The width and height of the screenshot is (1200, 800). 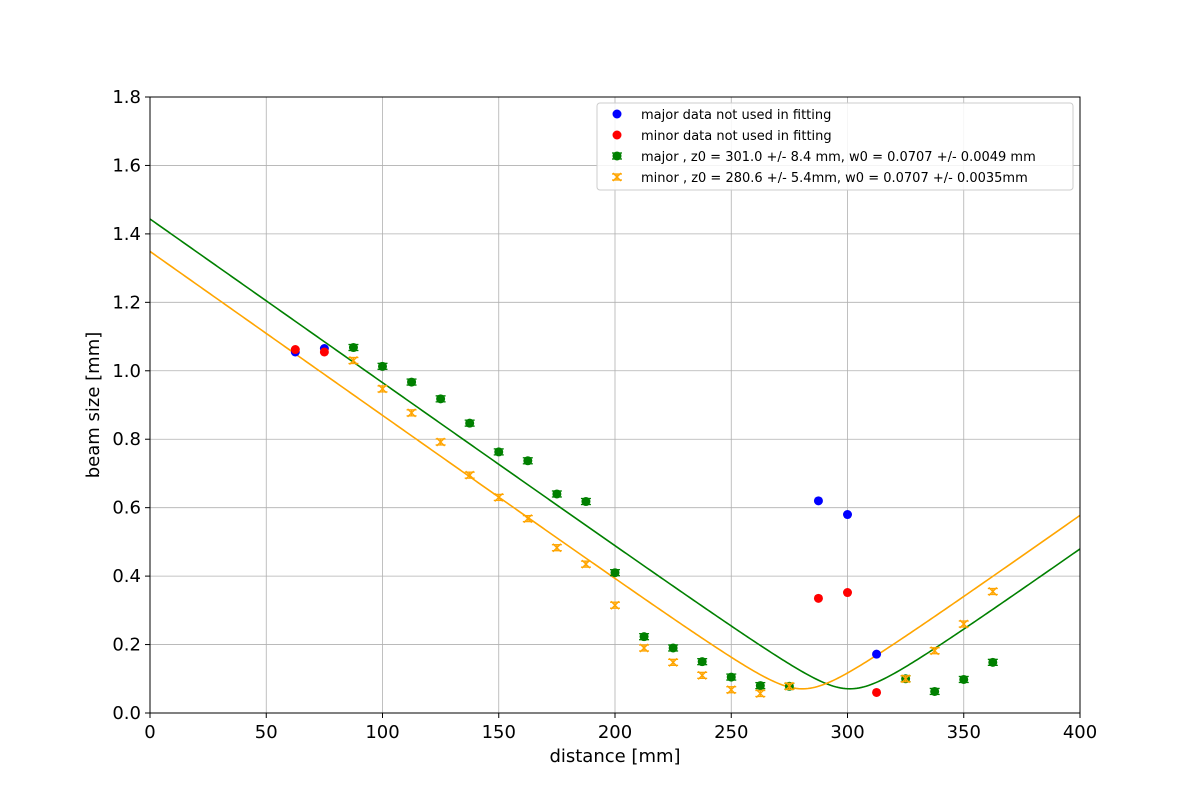 I want to click on legend-label: major data not used in fitting, so click(x=736, y=115).